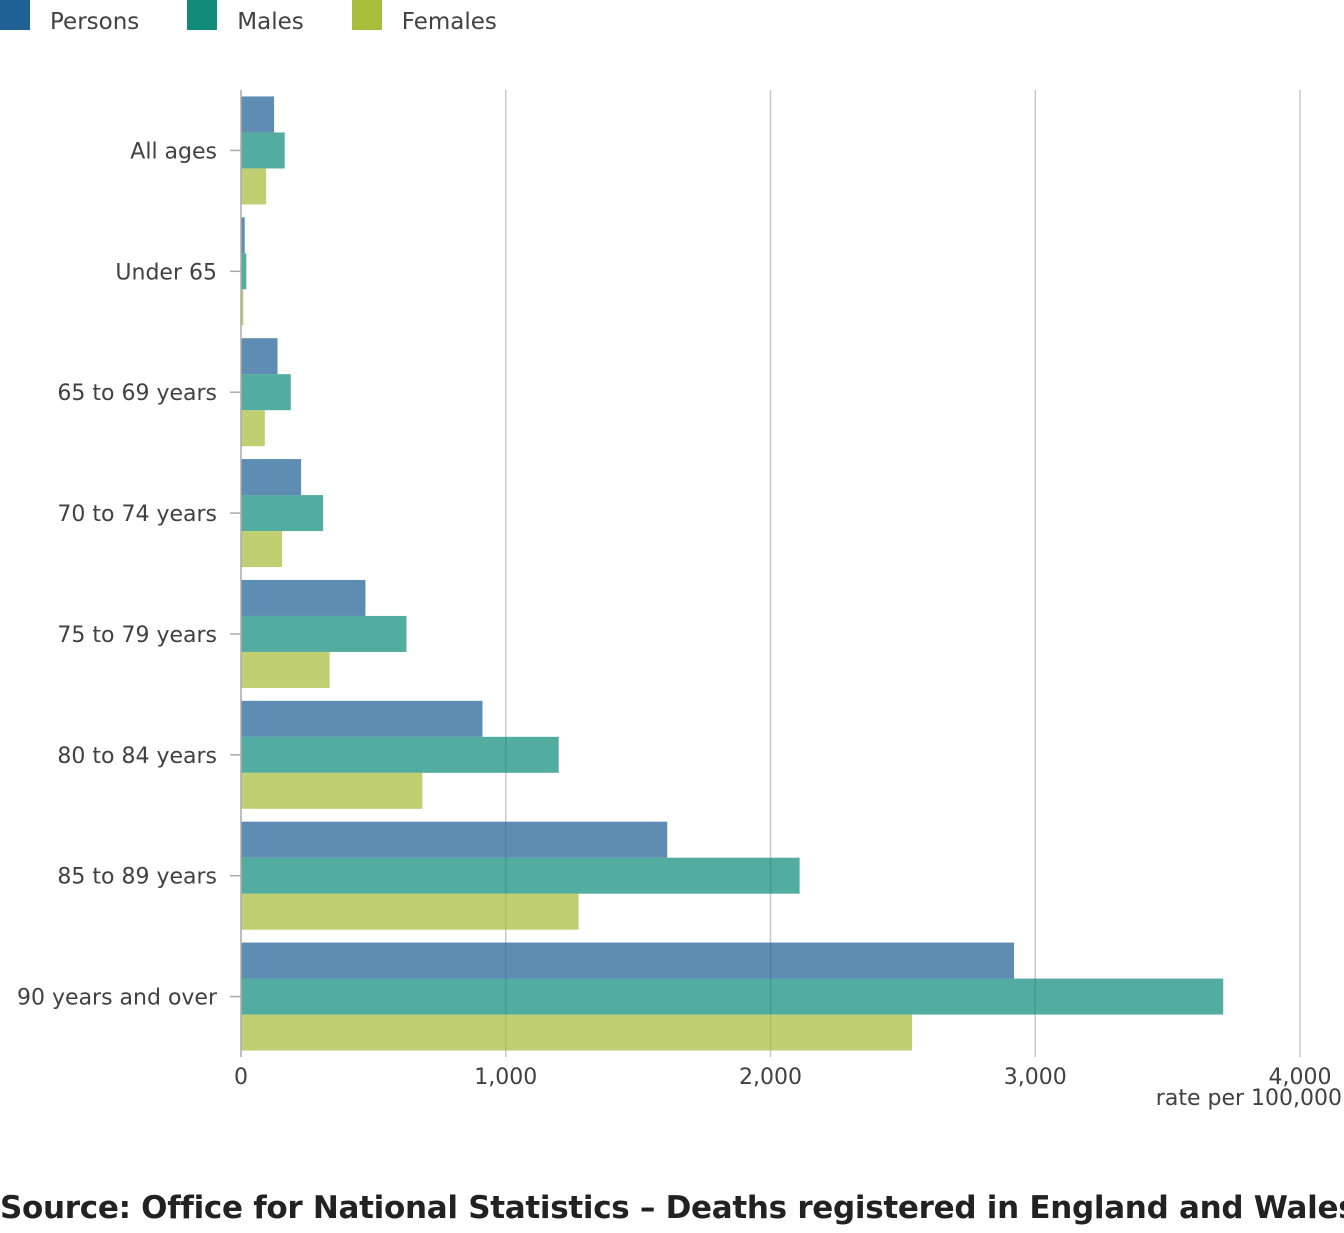 The height and width of the screenshot is (1233, 1344). I want to click on x-tick-label: 4,000, so click(1300, 1077).